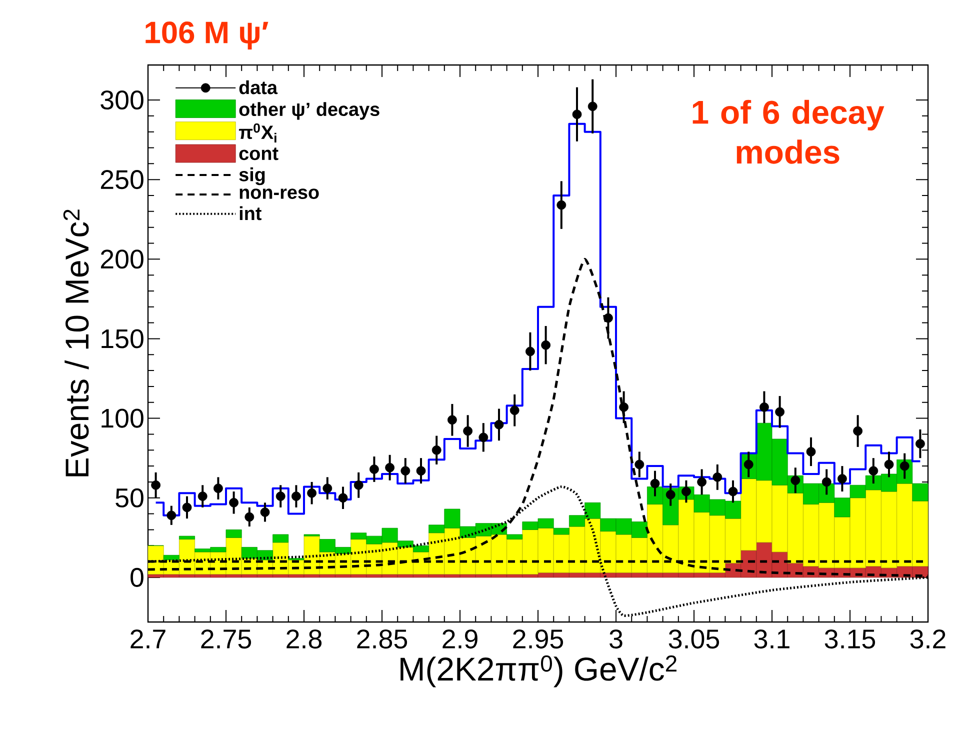 The height and width of the screenshot is (731, 959). Describe the element at coordinates (309, 111) in the screenshot. I see `legend-label: other ψ’ decays` at that location.